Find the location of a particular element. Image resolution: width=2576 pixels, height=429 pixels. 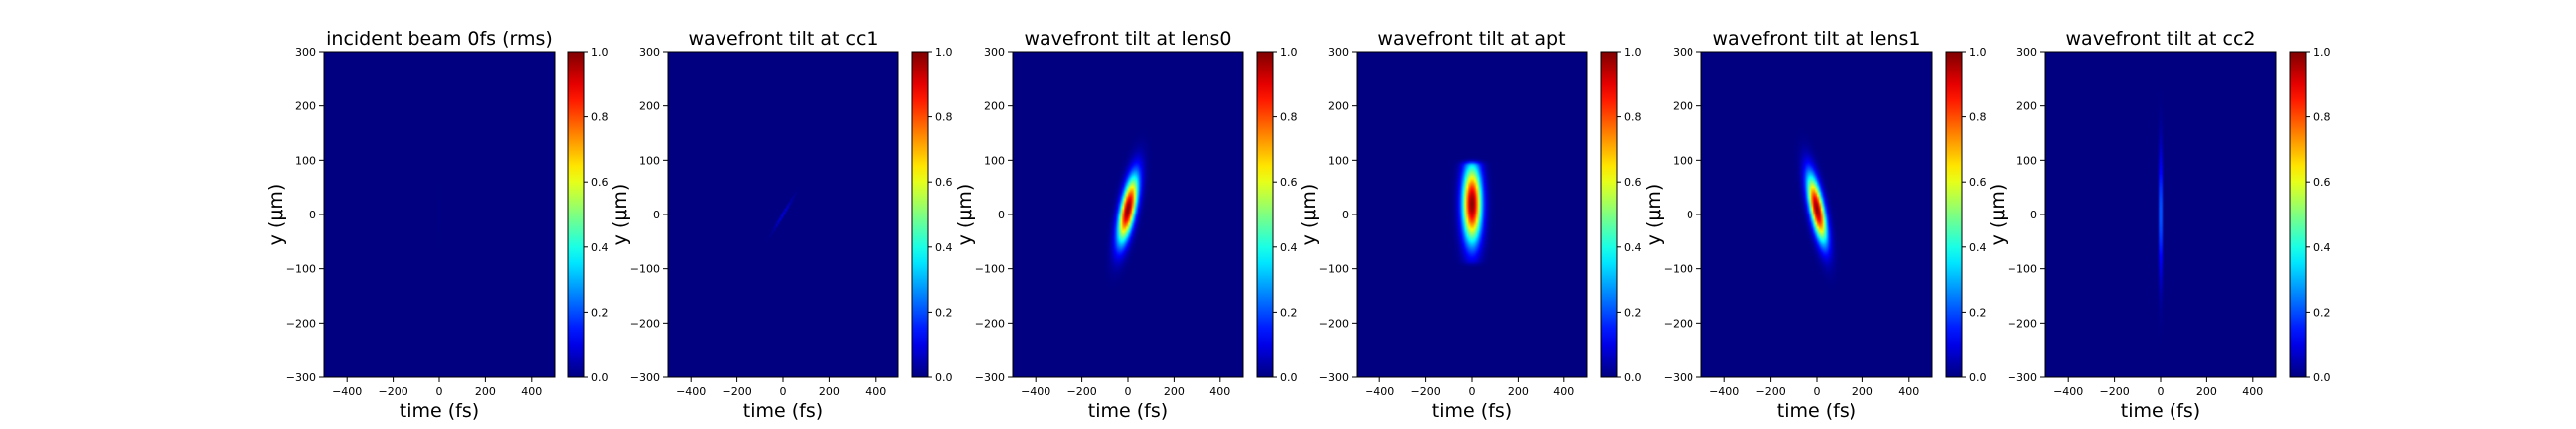

chart-title: wavefront tilt at cc1 is located at coordinates (784, 39).